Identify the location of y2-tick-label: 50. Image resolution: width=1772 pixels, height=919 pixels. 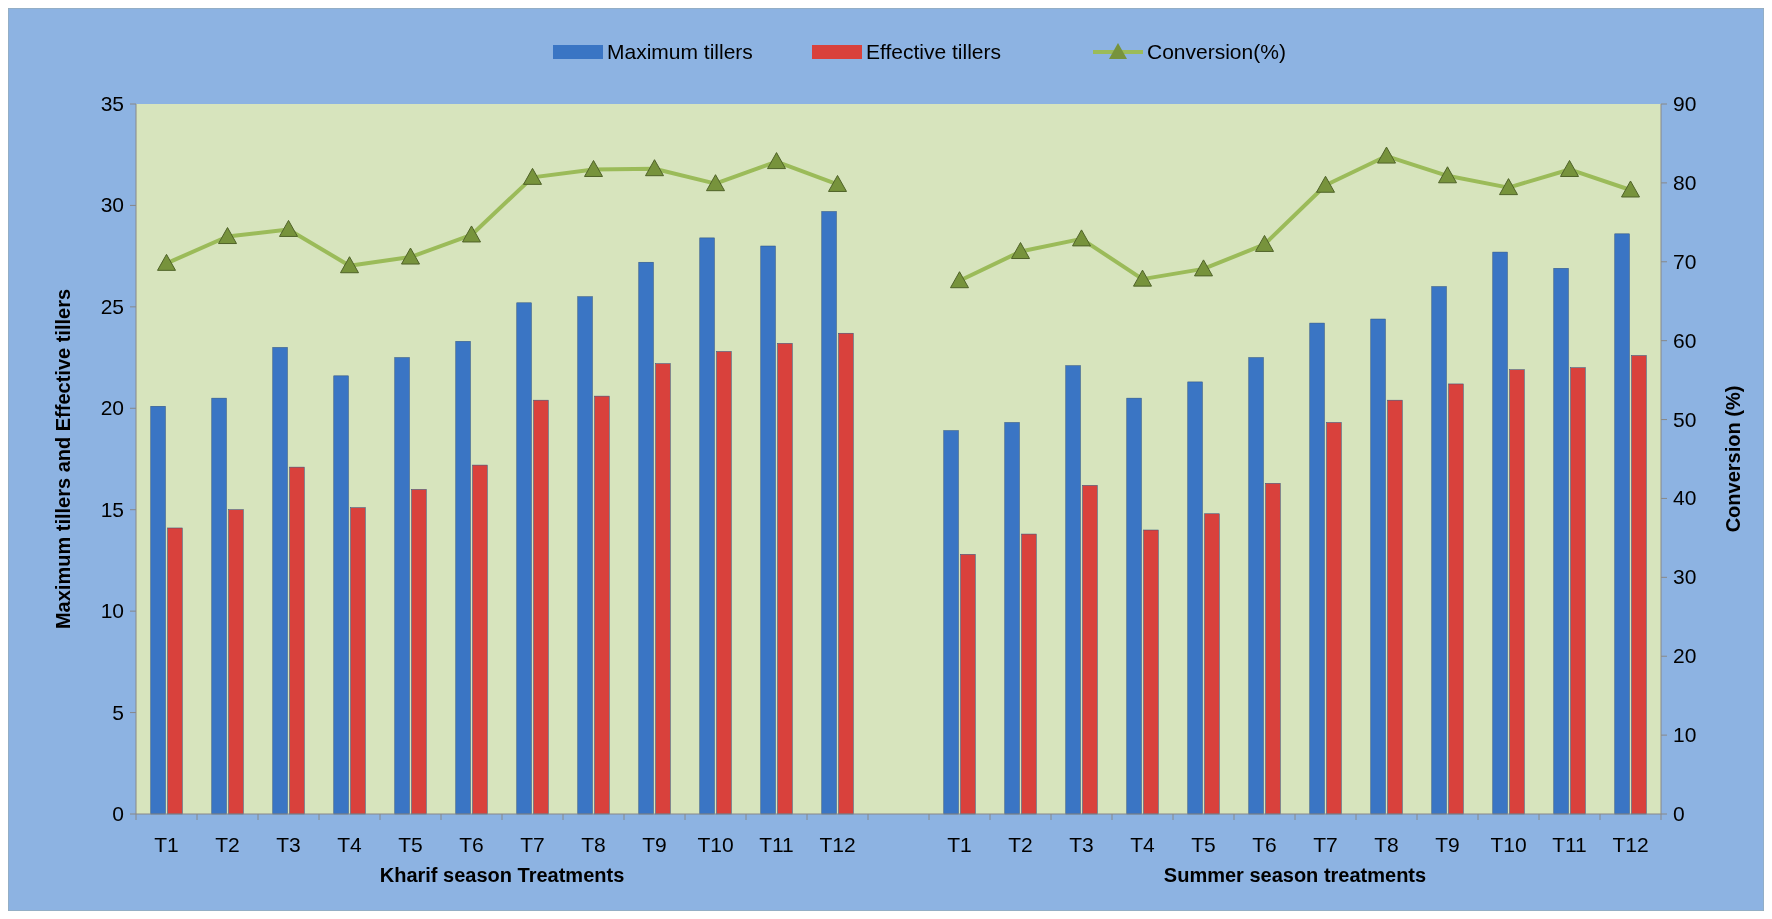
(1685, 419).